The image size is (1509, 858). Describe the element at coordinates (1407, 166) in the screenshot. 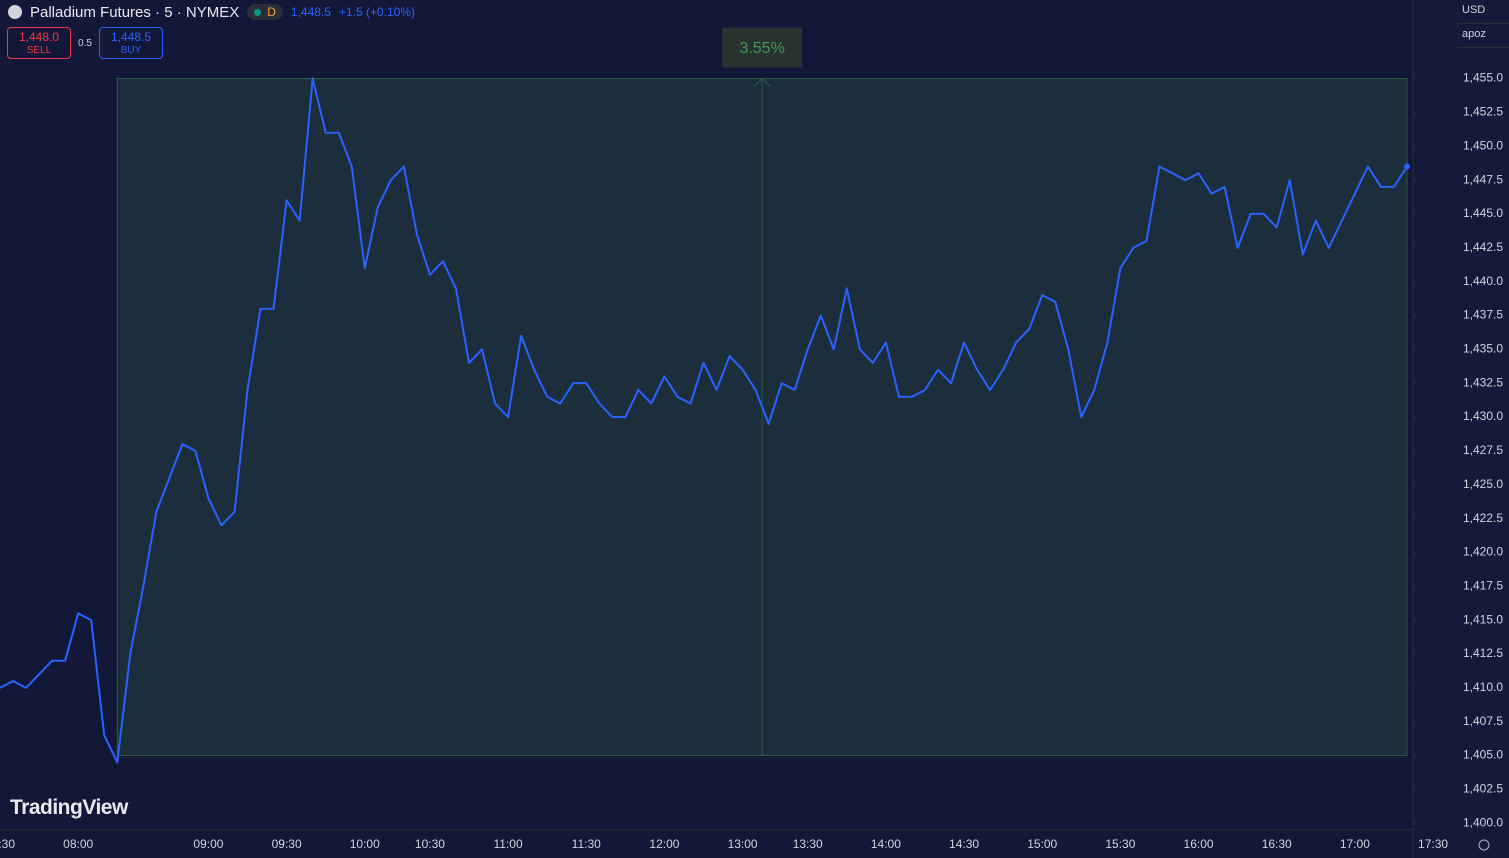

I see `last-point` at that location.